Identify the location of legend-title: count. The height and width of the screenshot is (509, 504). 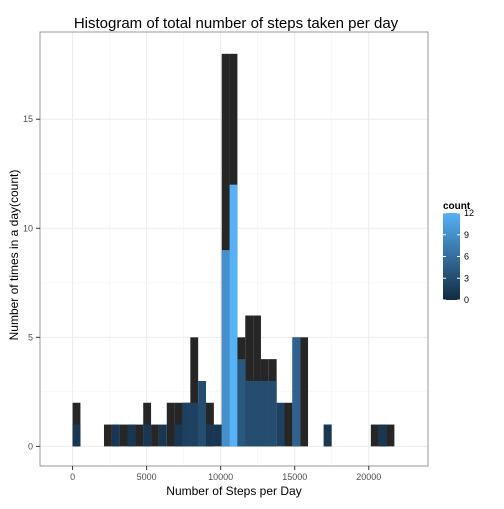
(457, 206).